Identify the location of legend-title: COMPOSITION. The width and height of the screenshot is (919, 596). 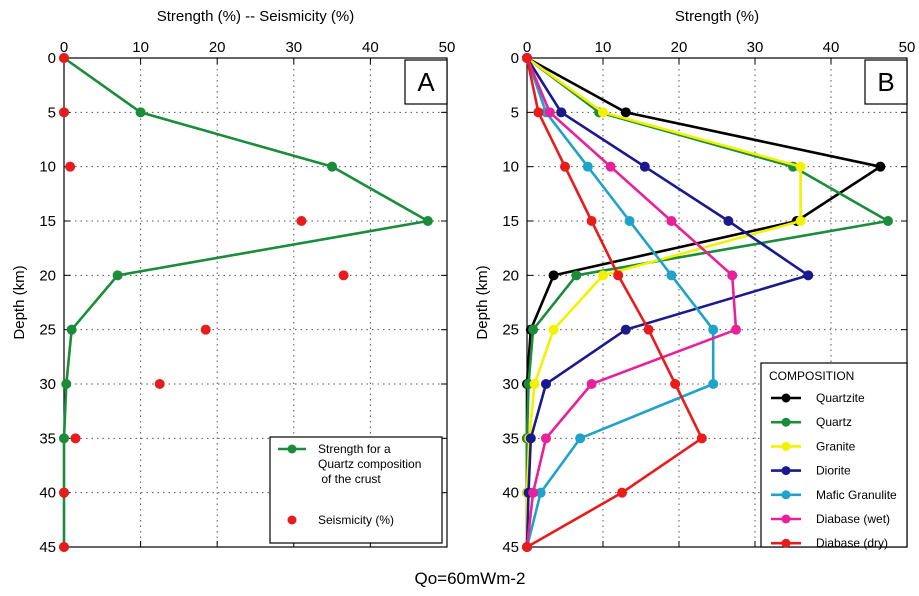
(811, 376).